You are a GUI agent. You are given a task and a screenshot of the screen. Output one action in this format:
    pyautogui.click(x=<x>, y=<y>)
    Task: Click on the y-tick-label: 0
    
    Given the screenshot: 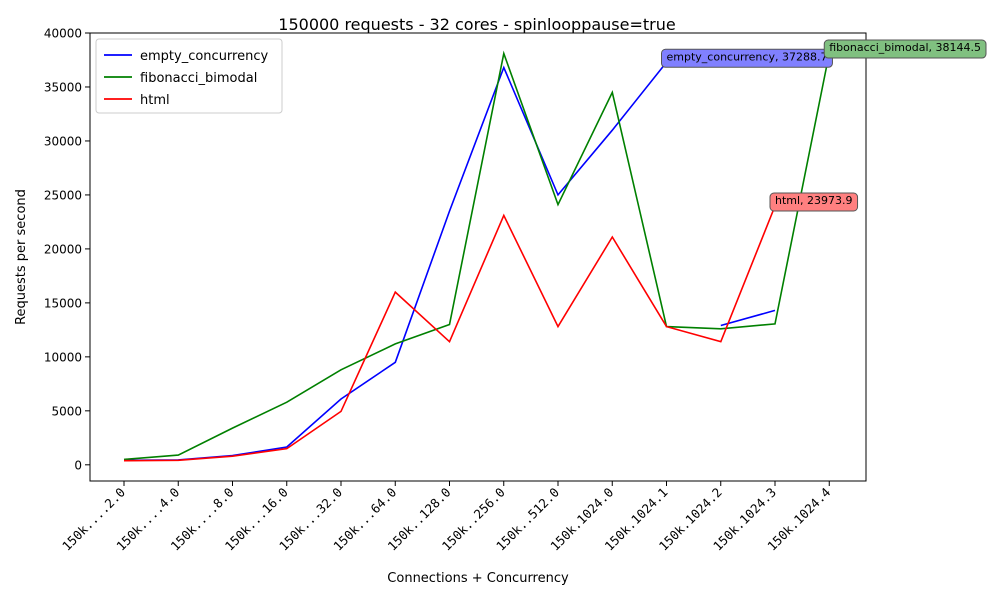 What is the action you would take?
    pyautogui.click(x=78, y=465)
    